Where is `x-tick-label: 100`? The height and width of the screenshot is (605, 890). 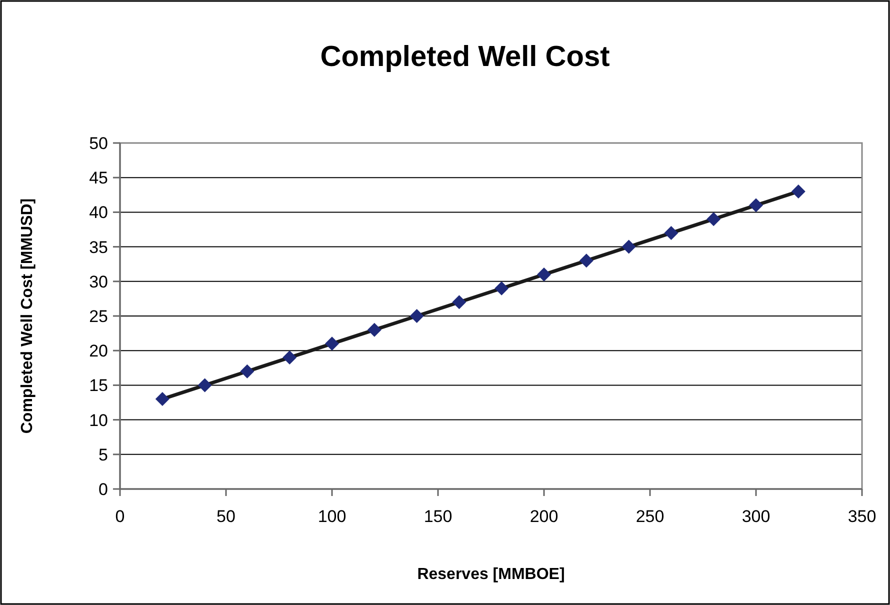
x-tick-label: 100 is located at coordinates (332, 516).